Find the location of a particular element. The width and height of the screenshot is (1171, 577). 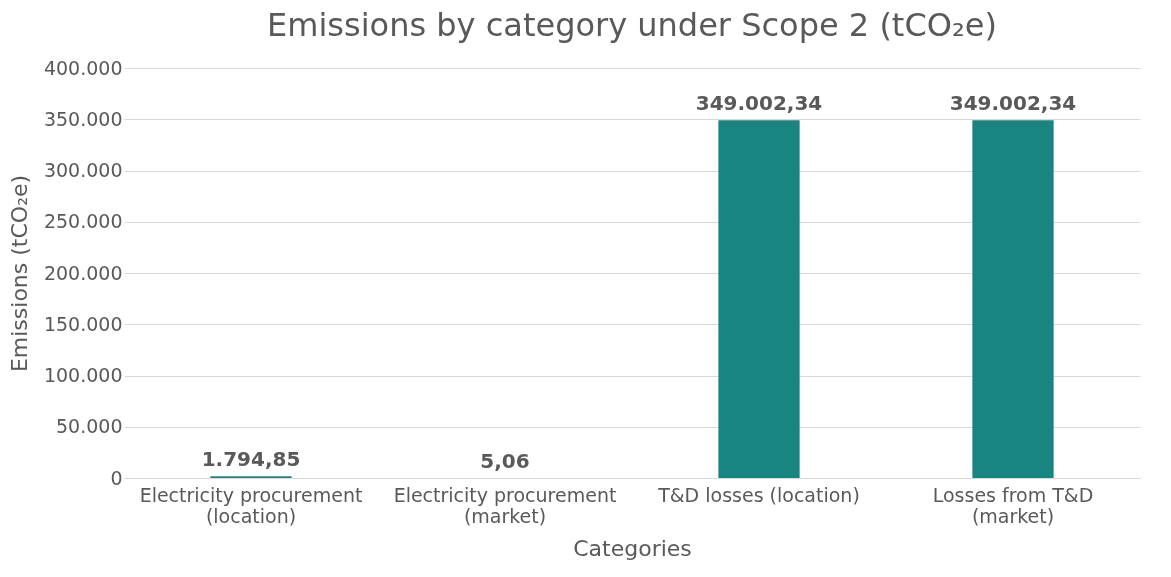

x-tick-label: T&D losses (location) is located at coordinates (758, 494).